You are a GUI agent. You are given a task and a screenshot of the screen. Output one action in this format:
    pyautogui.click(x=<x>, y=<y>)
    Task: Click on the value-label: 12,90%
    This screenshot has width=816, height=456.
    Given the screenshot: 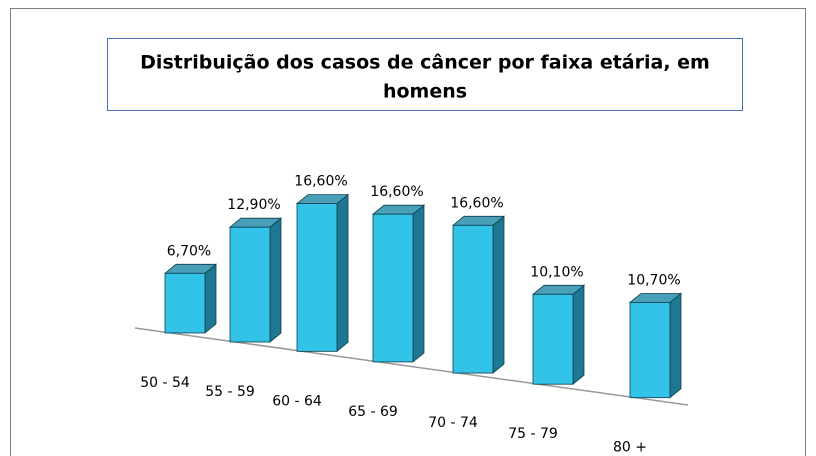 What is the action you would take?
    pyautogui.click(x=253, y=205)
    